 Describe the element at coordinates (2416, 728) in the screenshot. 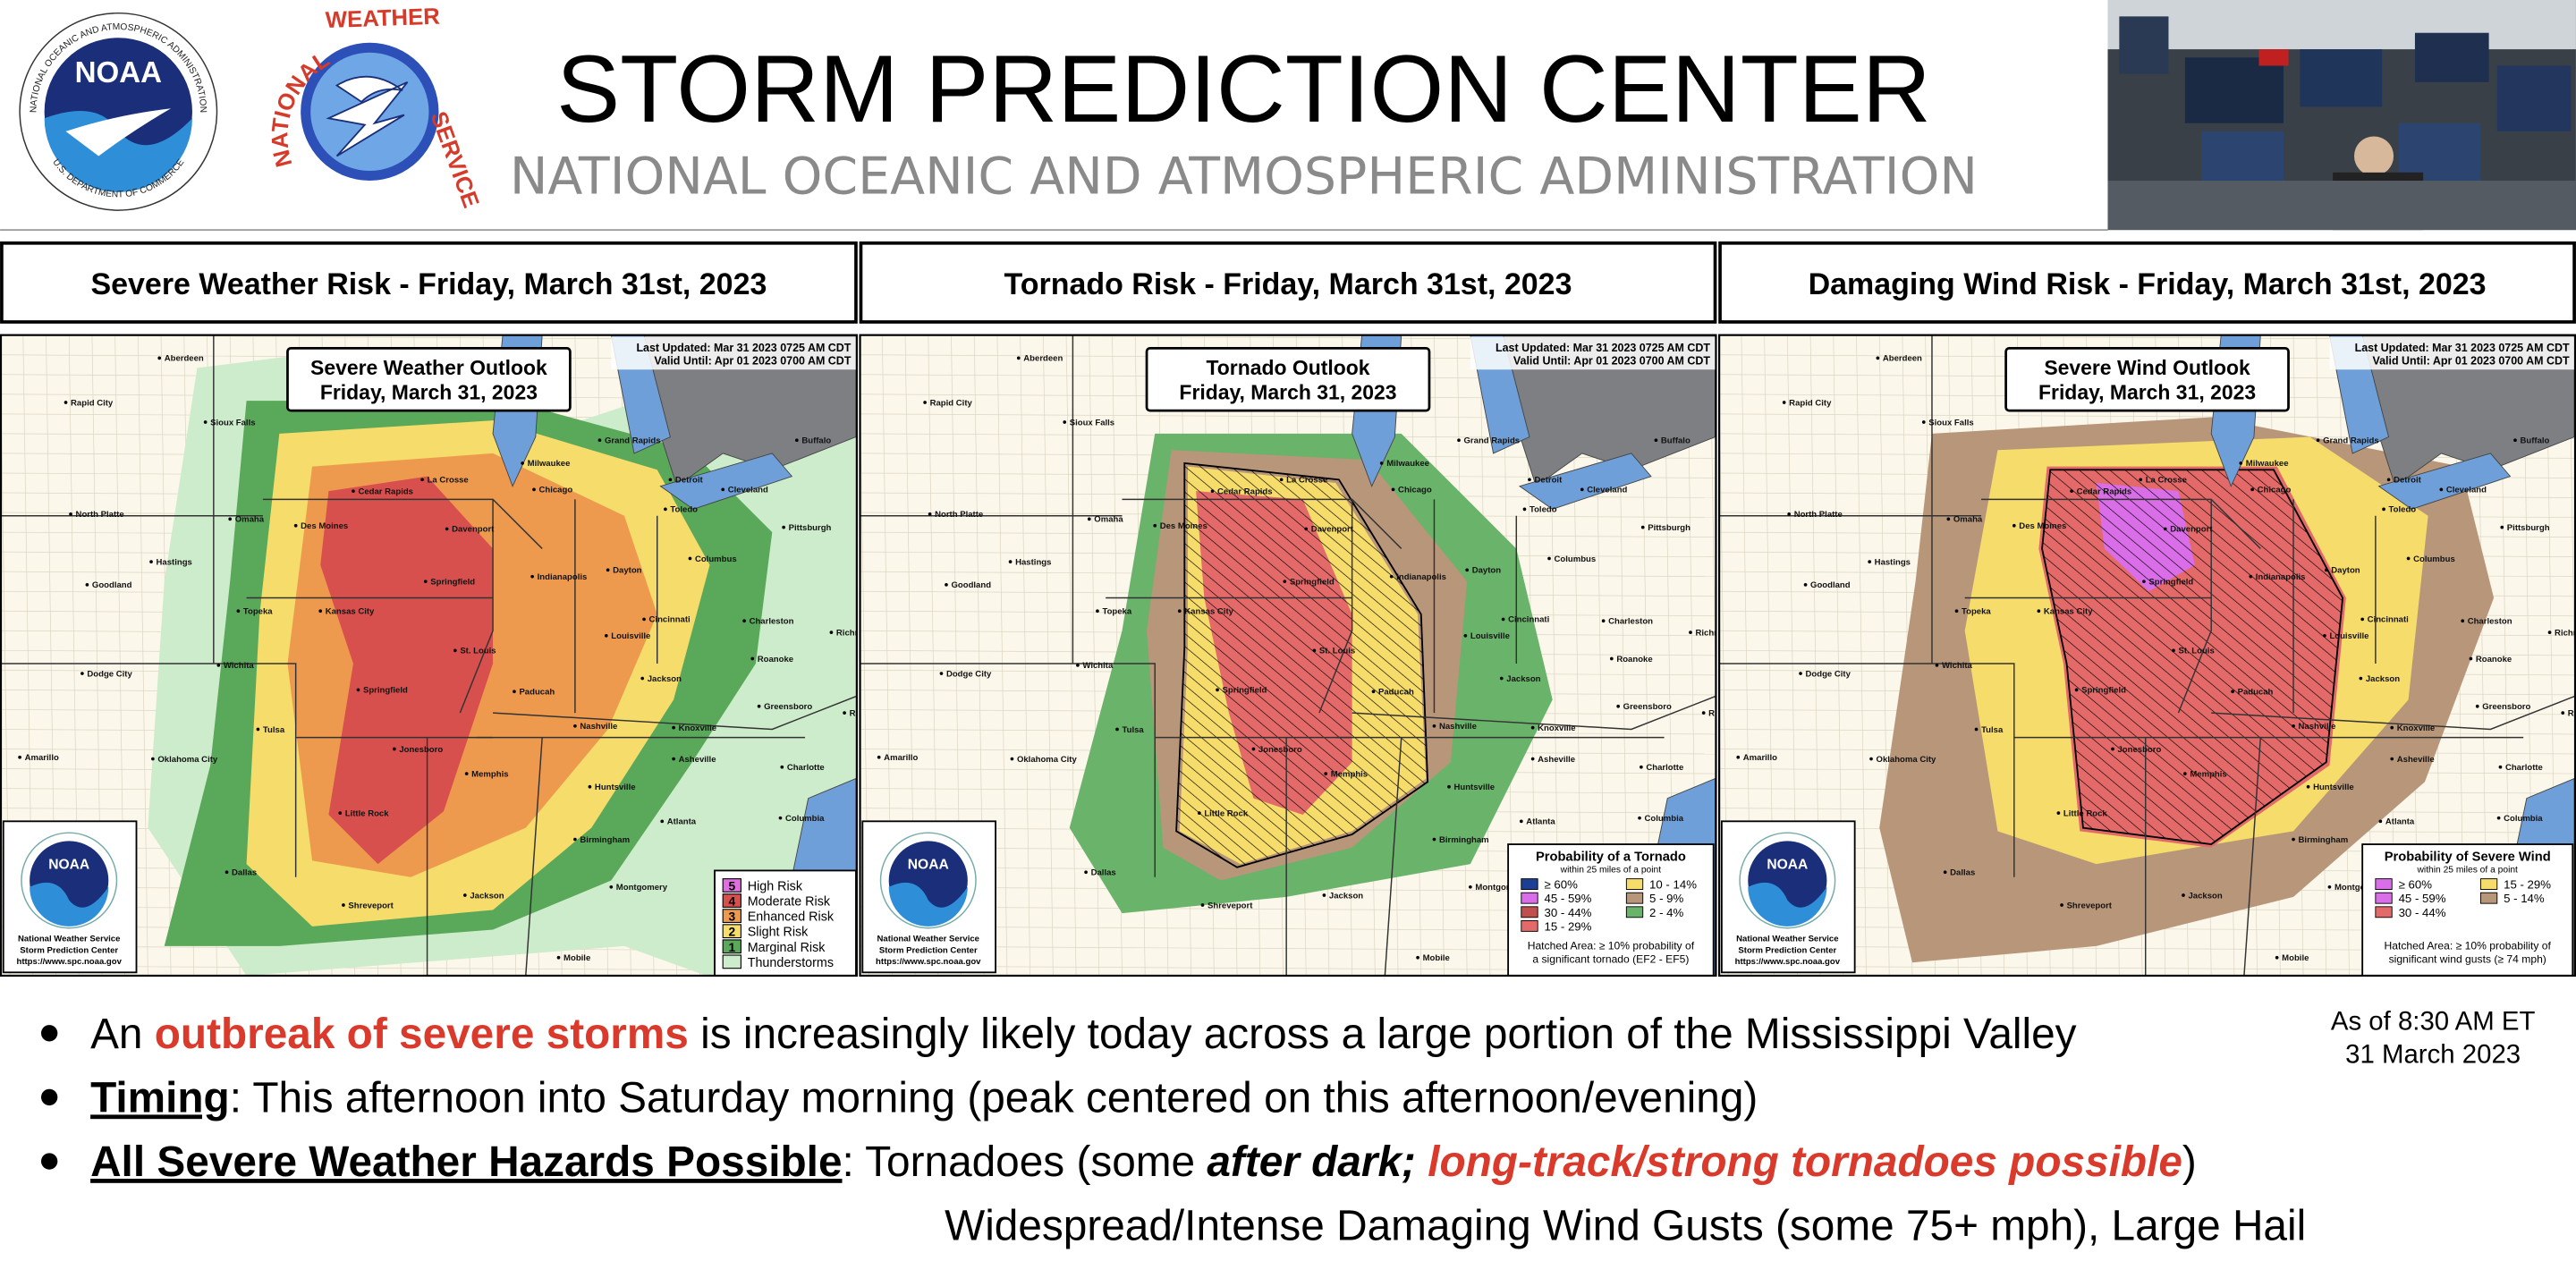

I see `city-label: Knoxville` at that location.